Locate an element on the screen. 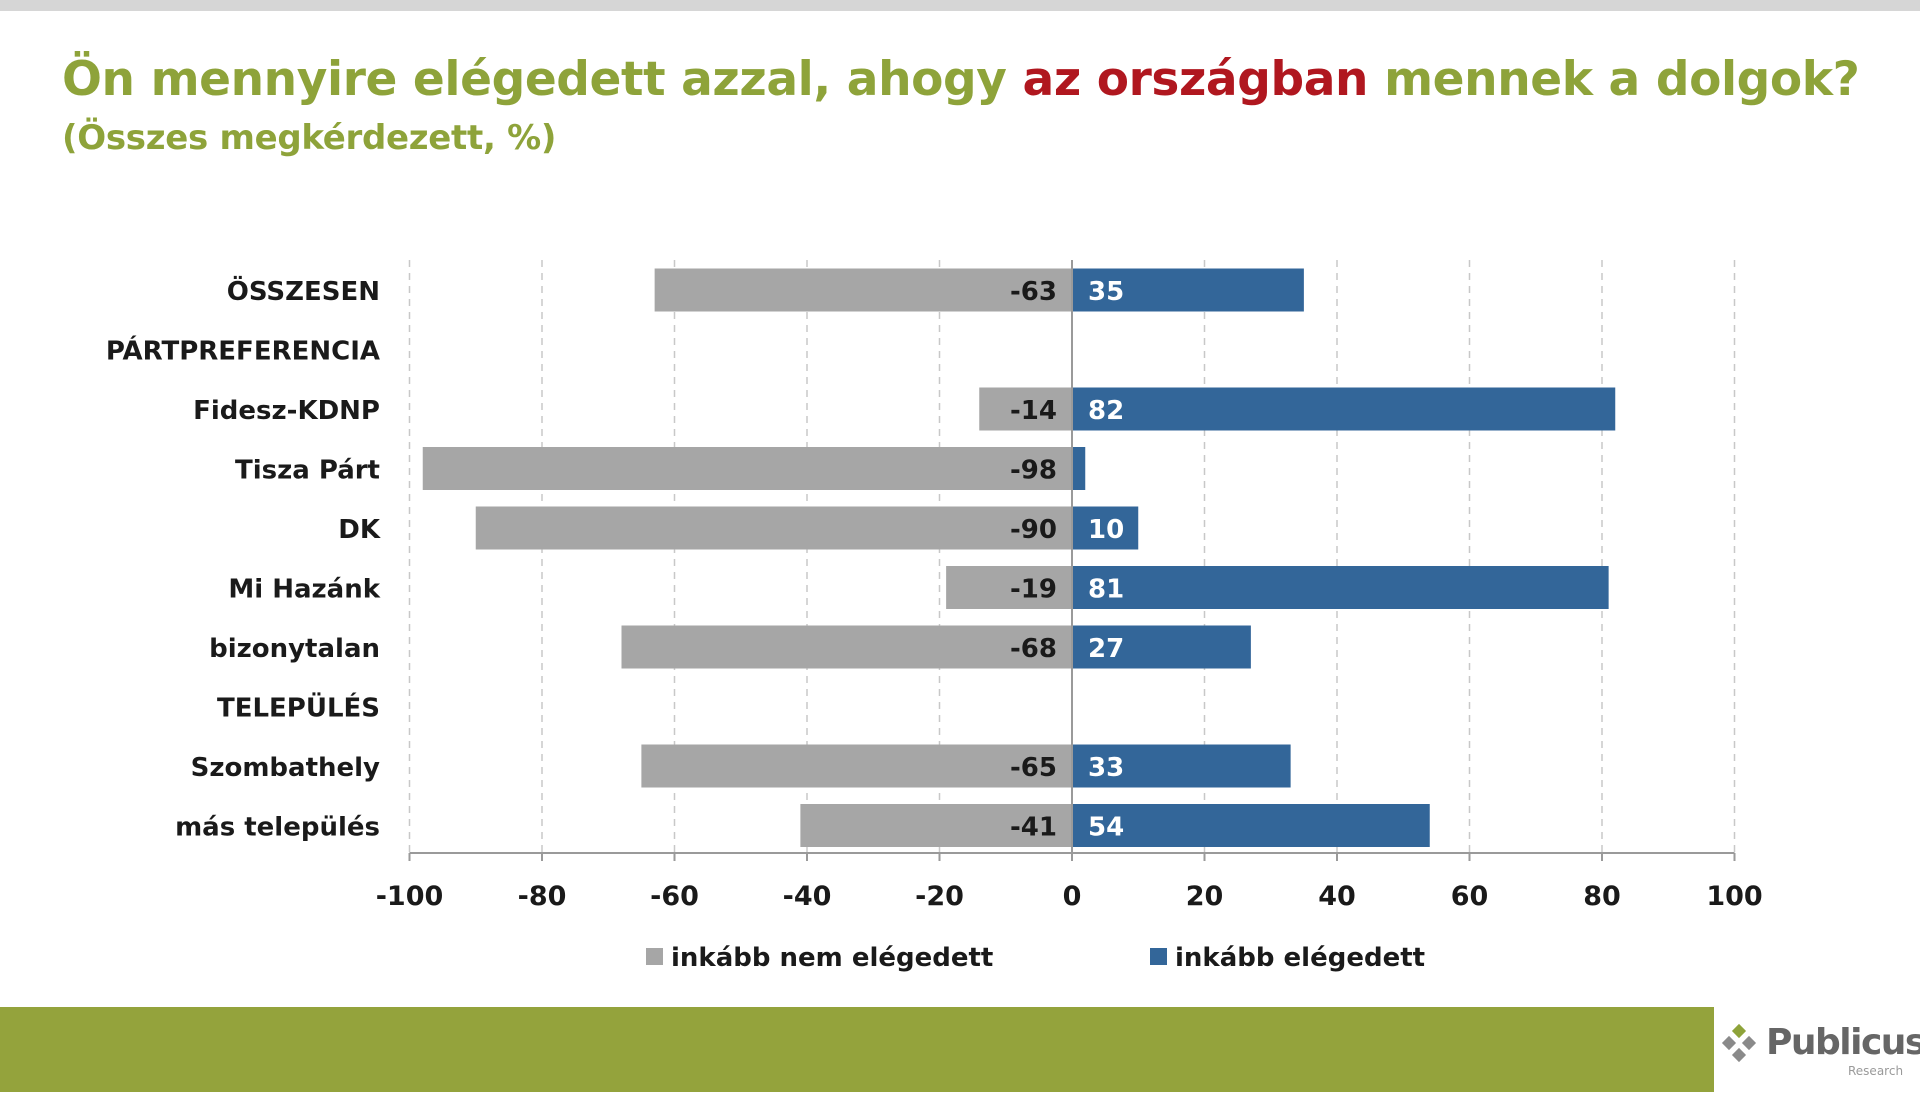  data-label-negative: -65 is located at coordinates (1033, 768).